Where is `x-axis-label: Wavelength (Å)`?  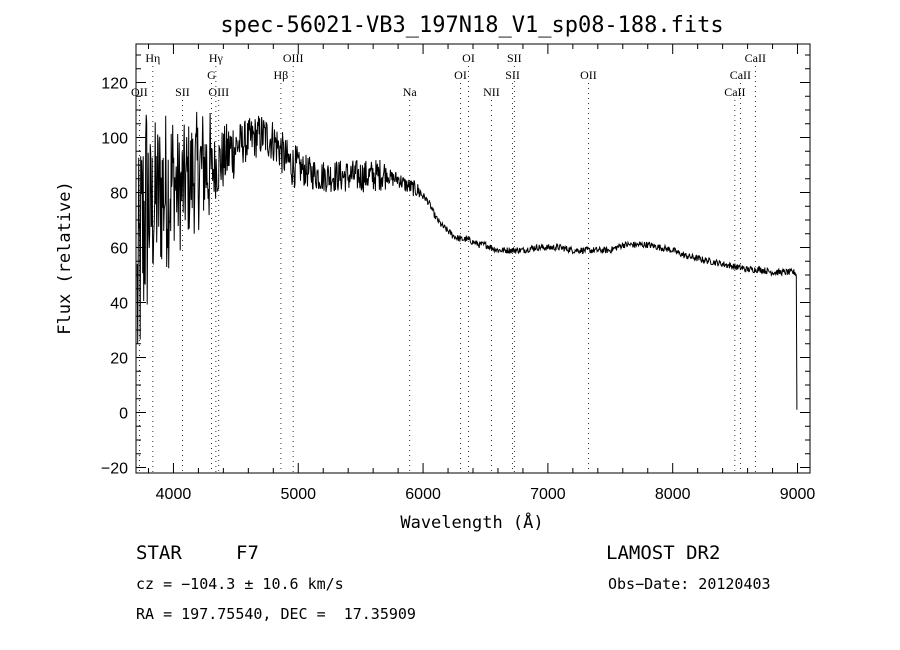
x-axis-label: Wavelength (Å) is located at coordinates (471, 522).